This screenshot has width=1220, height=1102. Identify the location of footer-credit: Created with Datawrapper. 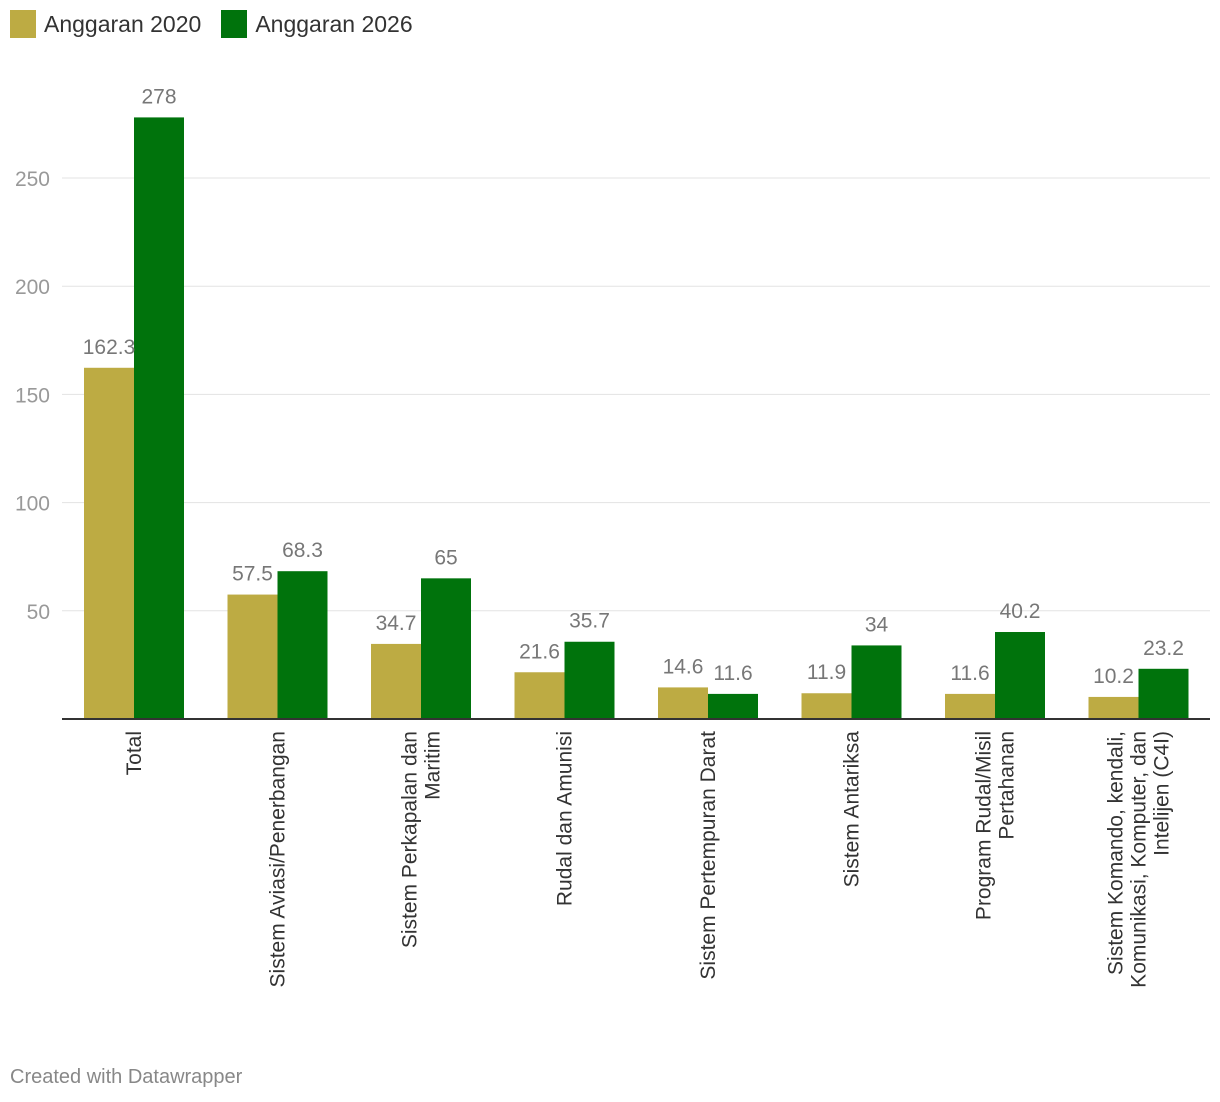
(126, 1077).